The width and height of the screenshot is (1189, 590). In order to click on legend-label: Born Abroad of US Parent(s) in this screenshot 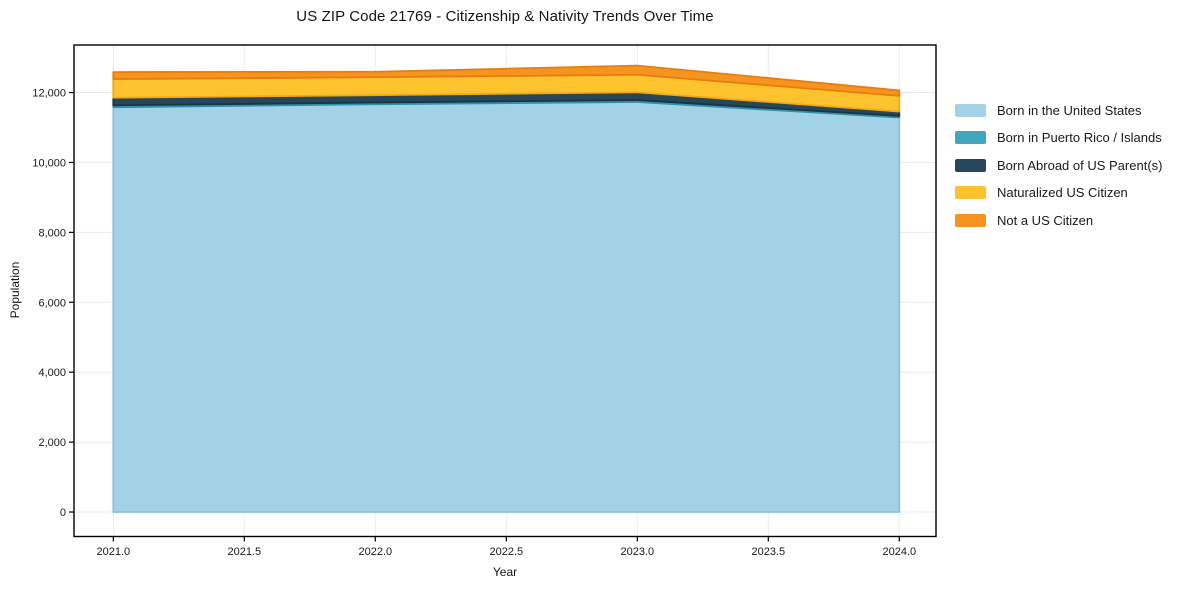, I will do `click(1080, 165)`.